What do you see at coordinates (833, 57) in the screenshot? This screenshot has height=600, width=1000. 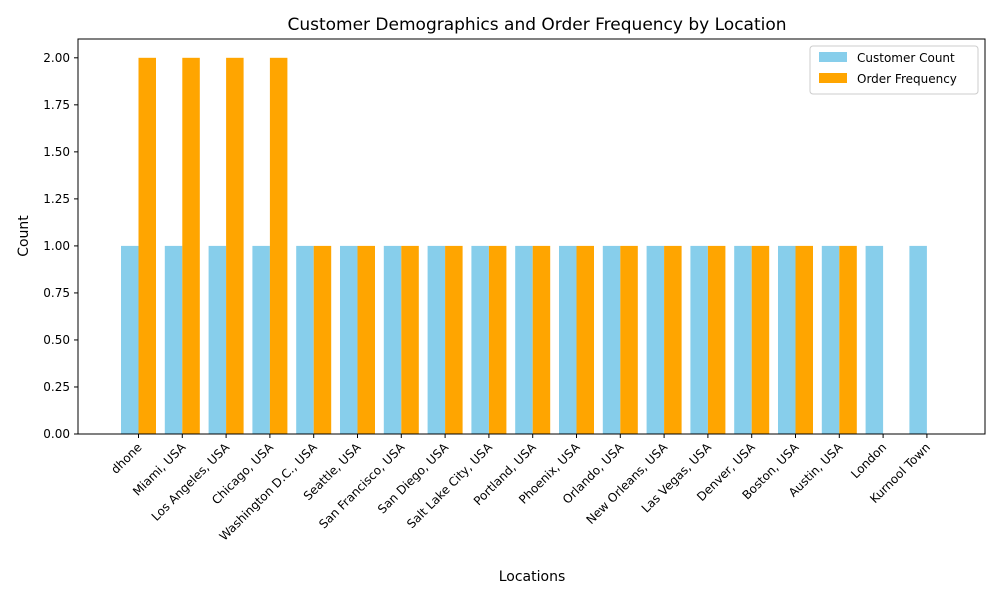 I see `legend-swatch-customer-count` at bounding box center [833, 57].